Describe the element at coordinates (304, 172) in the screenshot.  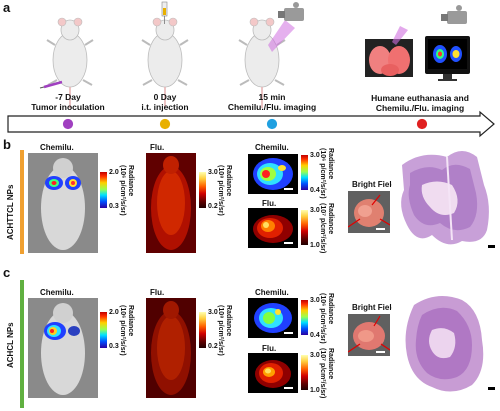
I see `b-organ-chemilu-colorbar` at that location.